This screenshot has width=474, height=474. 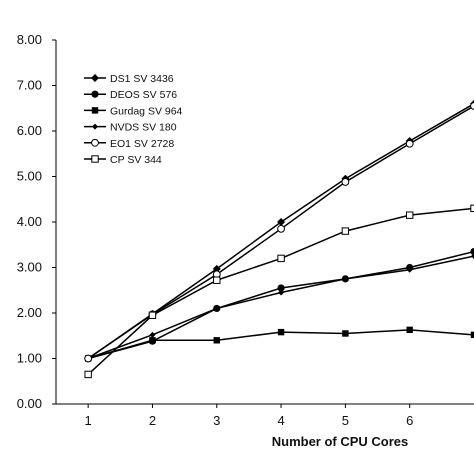 What do you see at coordinates (29, 221) in the screenshot?
I see `y-tick-label: 4.00` at bounding box center [29, 221].